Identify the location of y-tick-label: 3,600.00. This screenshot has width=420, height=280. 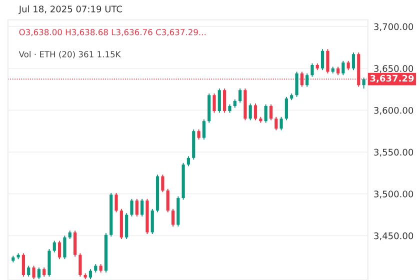
(394, 110).